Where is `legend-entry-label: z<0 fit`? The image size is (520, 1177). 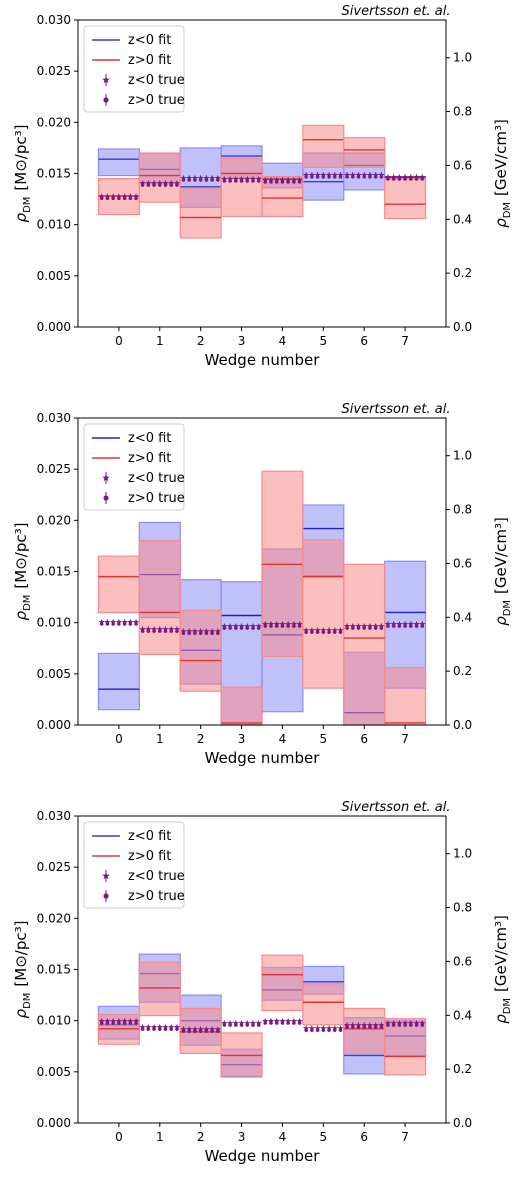
legend-entry-label: z<0 fit is located at coordinates (149, 836).